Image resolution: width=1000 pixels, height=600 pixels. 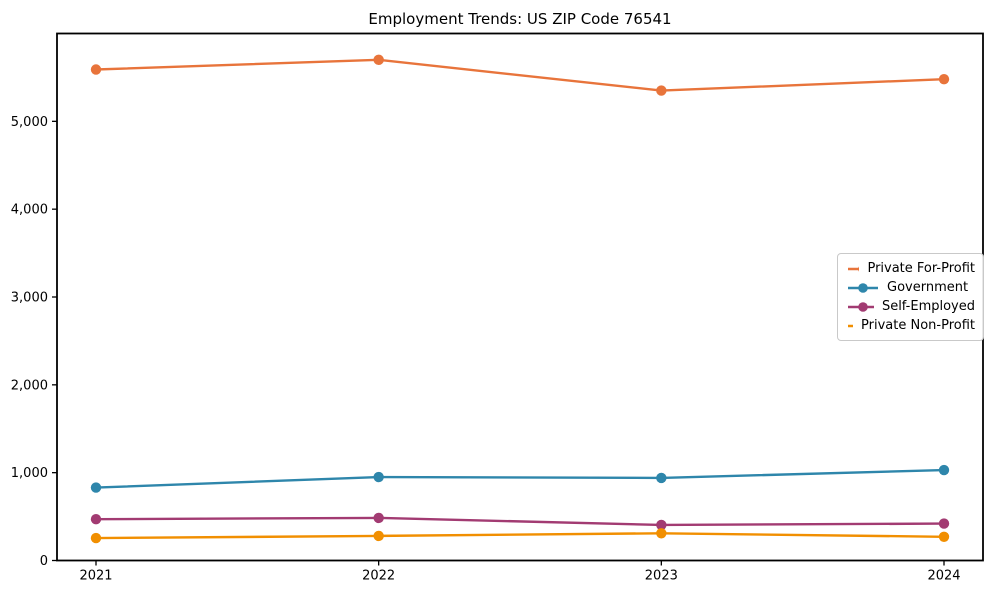 What do you see at coordinates (34, 342) in the screenshot?
I see `y-axis: 0 1,000 2,000 3,000 4,000 5,000` at bounding box center [34, 342].